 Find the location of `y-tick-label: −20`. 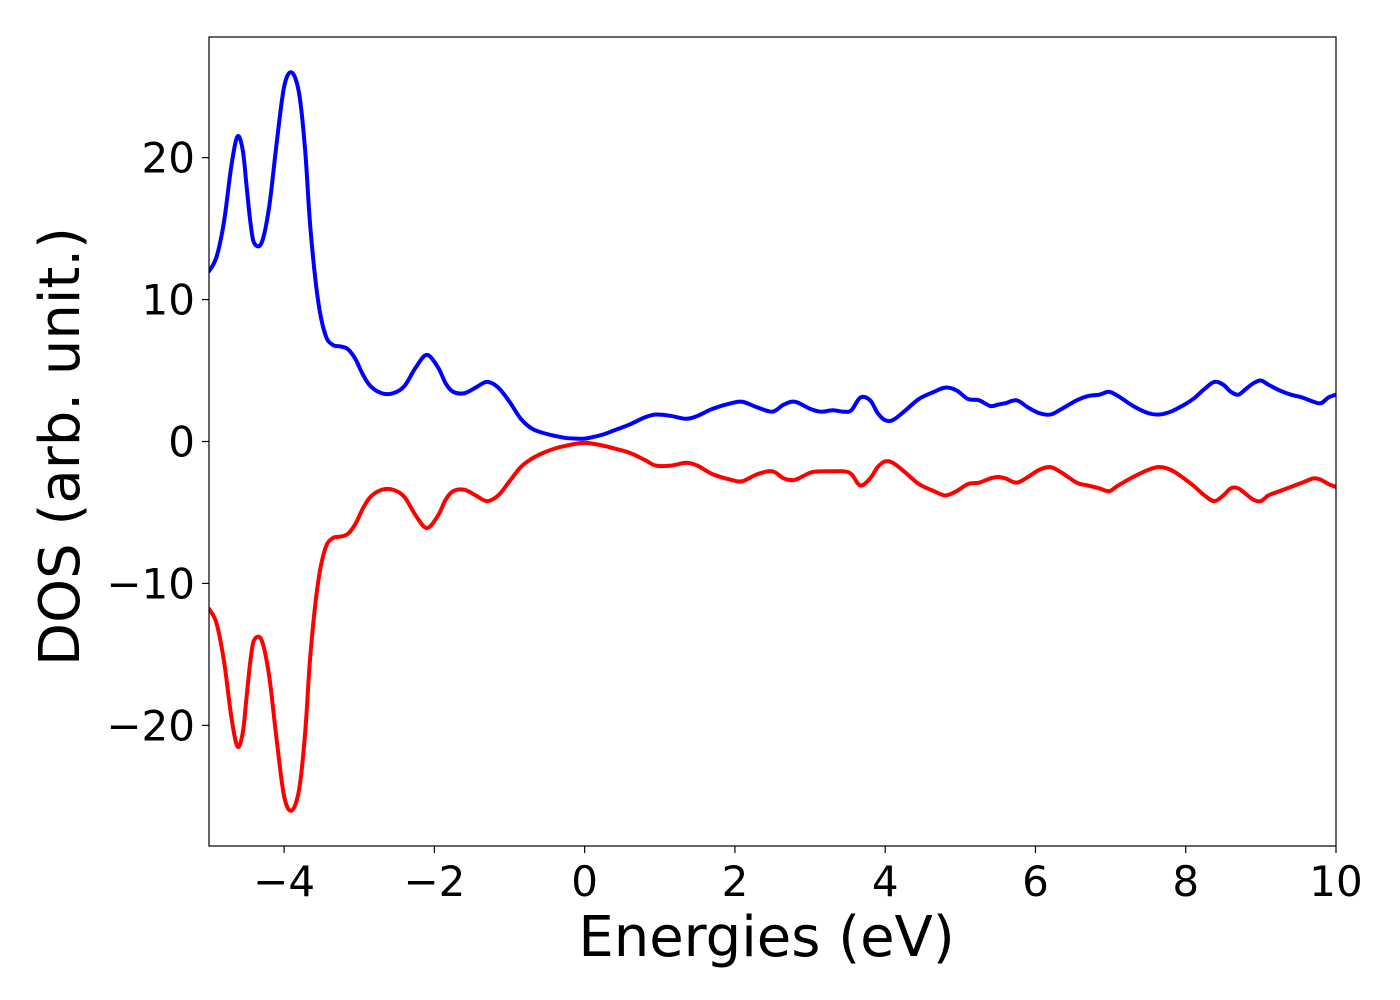

y-tick-label: −20 is located at coordinates (150, 725).